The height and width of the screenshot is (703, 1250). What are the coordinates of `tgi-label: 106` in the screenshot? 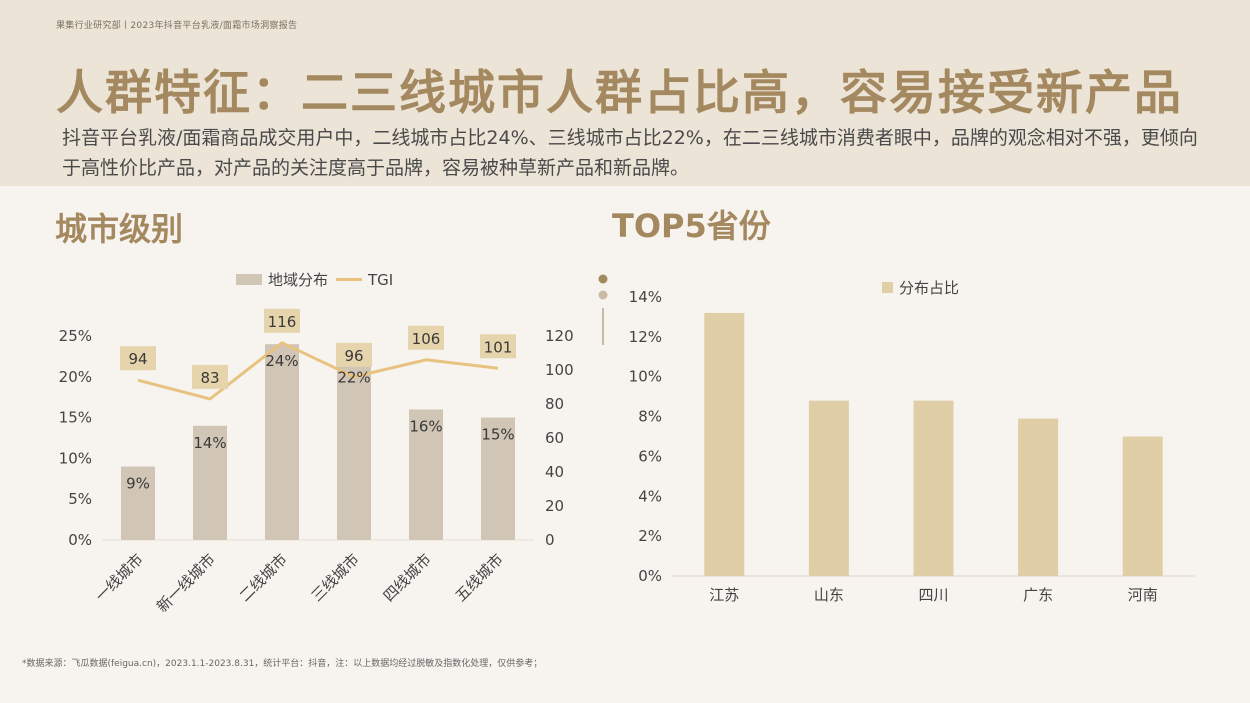 It's located at (426, 339).